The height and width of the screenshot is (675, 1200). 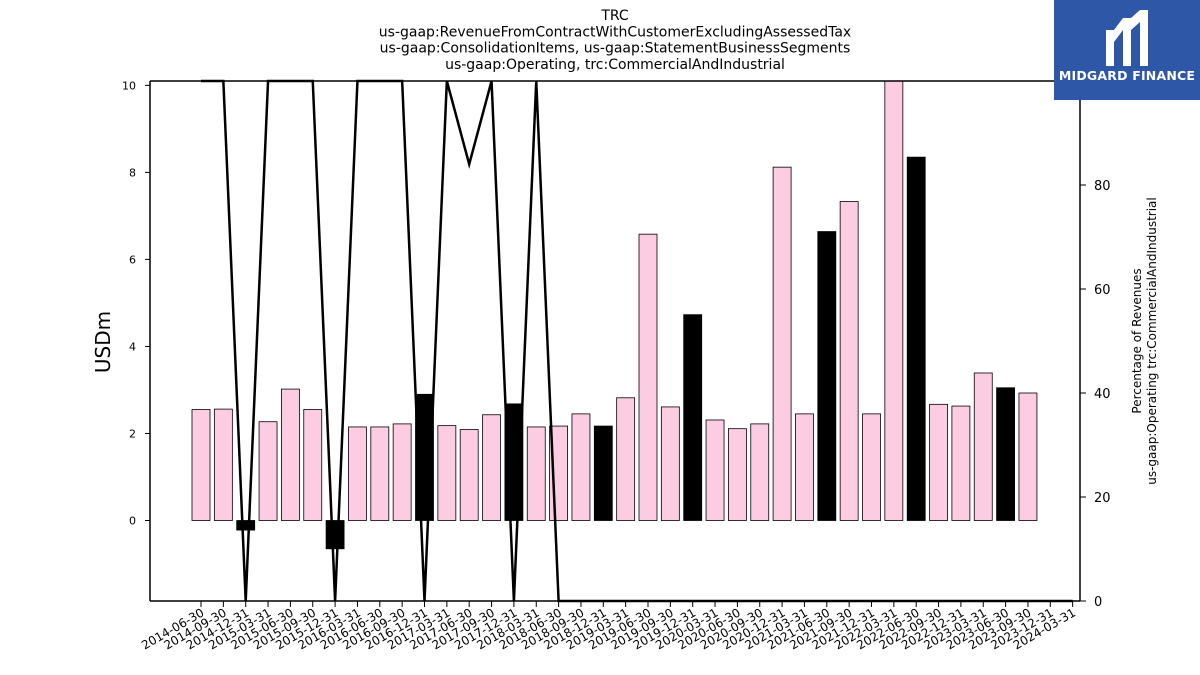 What do you see at coordinates (1127, 75) in the screenshot?
I see `brand-name: MIDGARD FINANCE` at bounding box center [1127, 75].